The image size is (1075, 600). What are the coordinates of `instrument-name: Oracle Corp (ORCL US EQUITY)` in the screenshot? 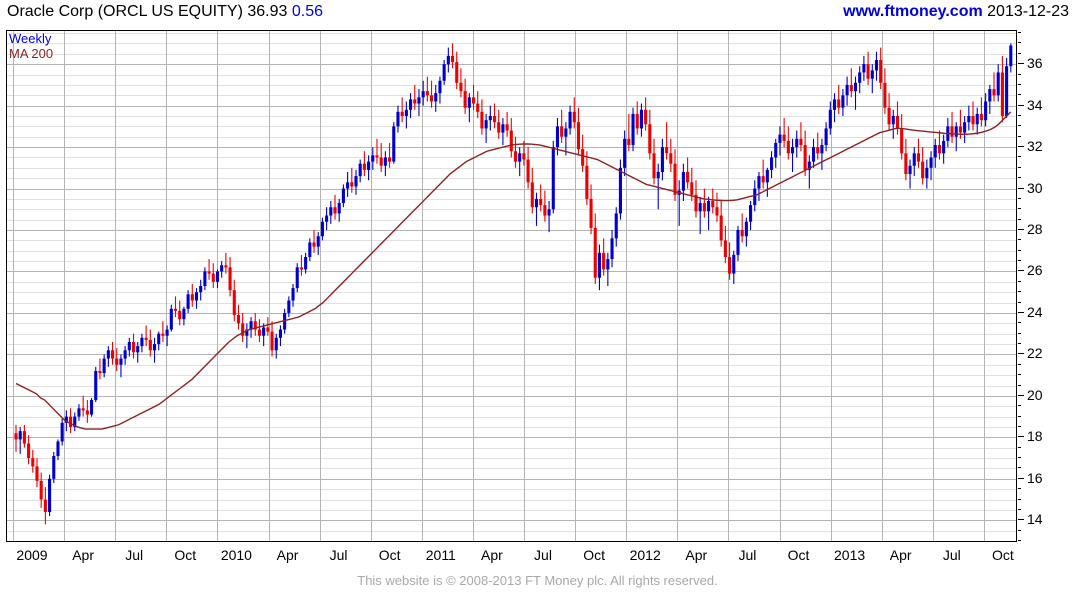 It's located at (125, 11).